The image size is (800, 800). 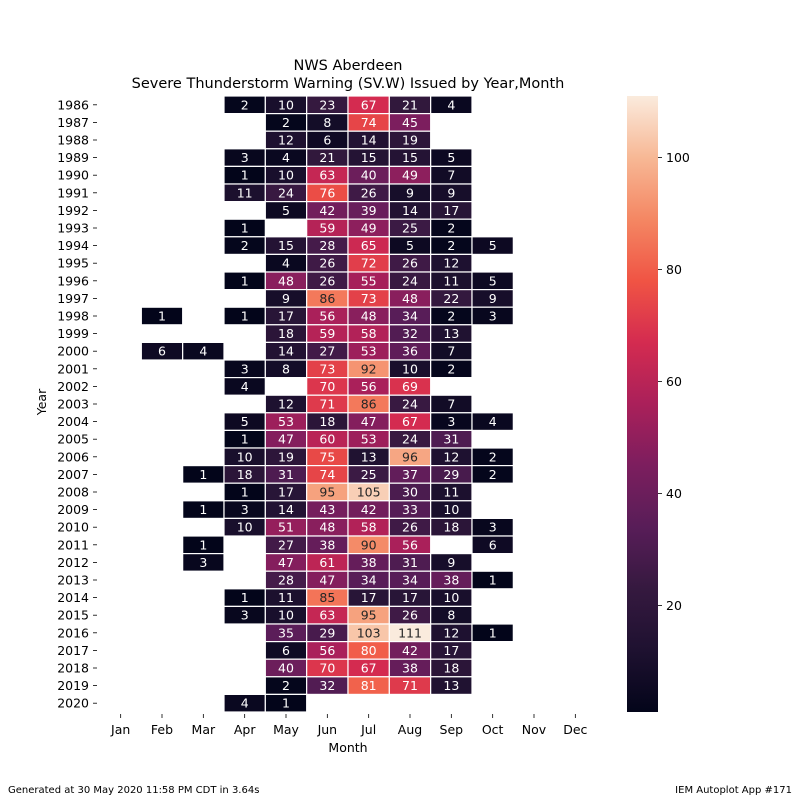 What do you see at coordinates (369, 632) in the screenshot?
I see `cell-value-label: 103` at bounding box center [369, 632].